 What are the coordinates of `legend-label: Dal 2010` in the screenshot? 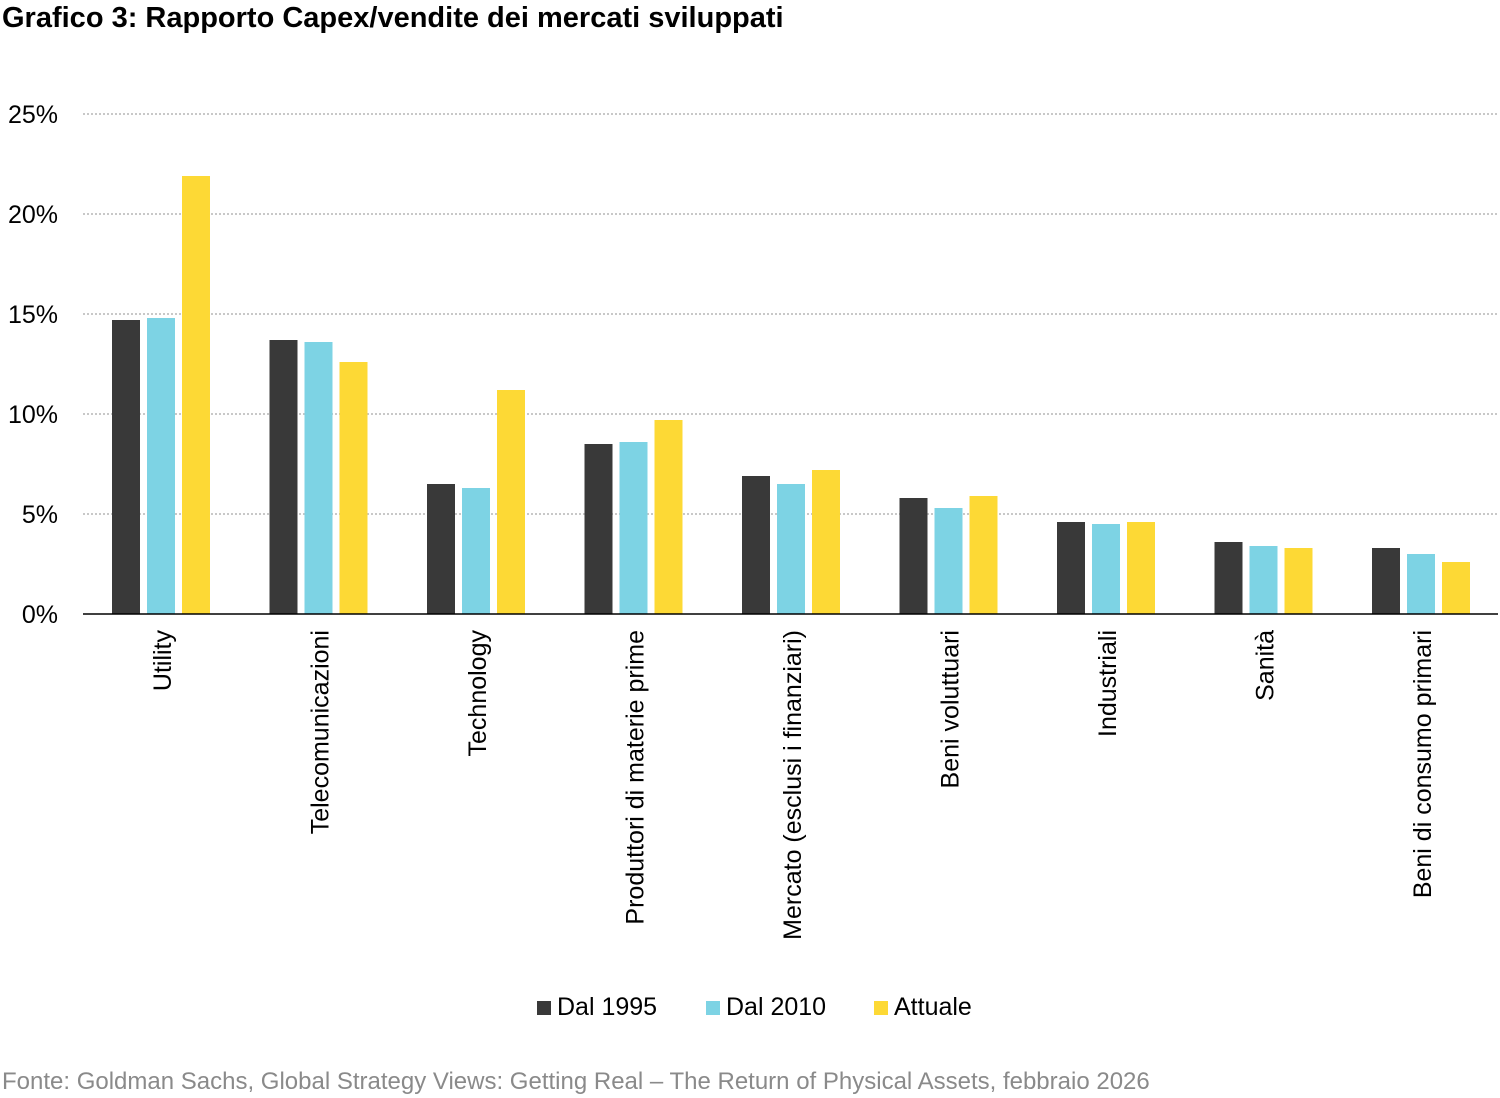 It's located at (776, 1007).